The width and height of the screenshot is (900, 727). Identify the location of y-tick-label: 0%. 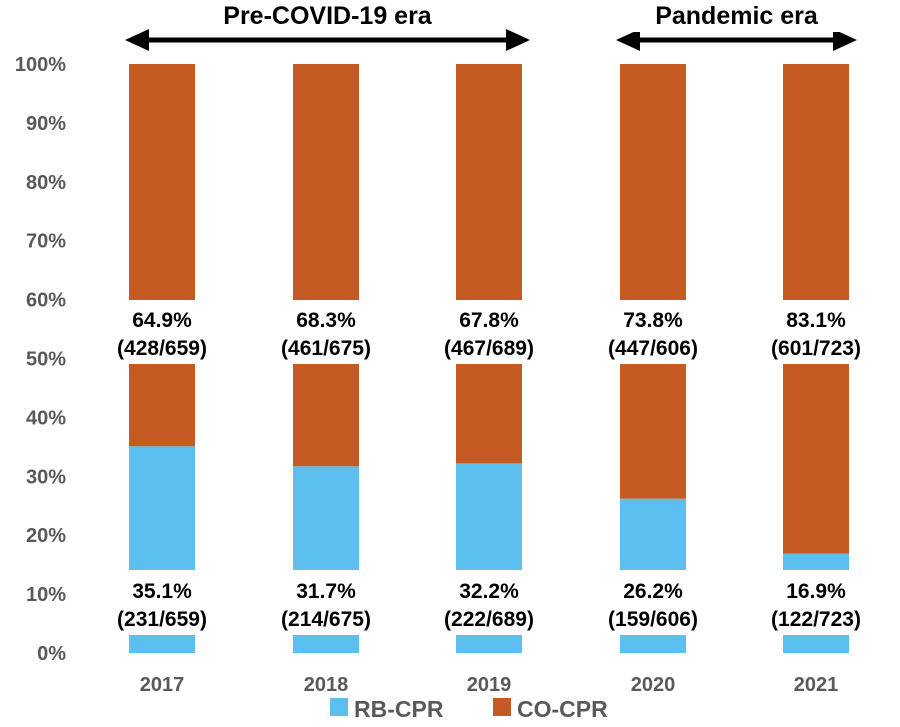
(51, 654).